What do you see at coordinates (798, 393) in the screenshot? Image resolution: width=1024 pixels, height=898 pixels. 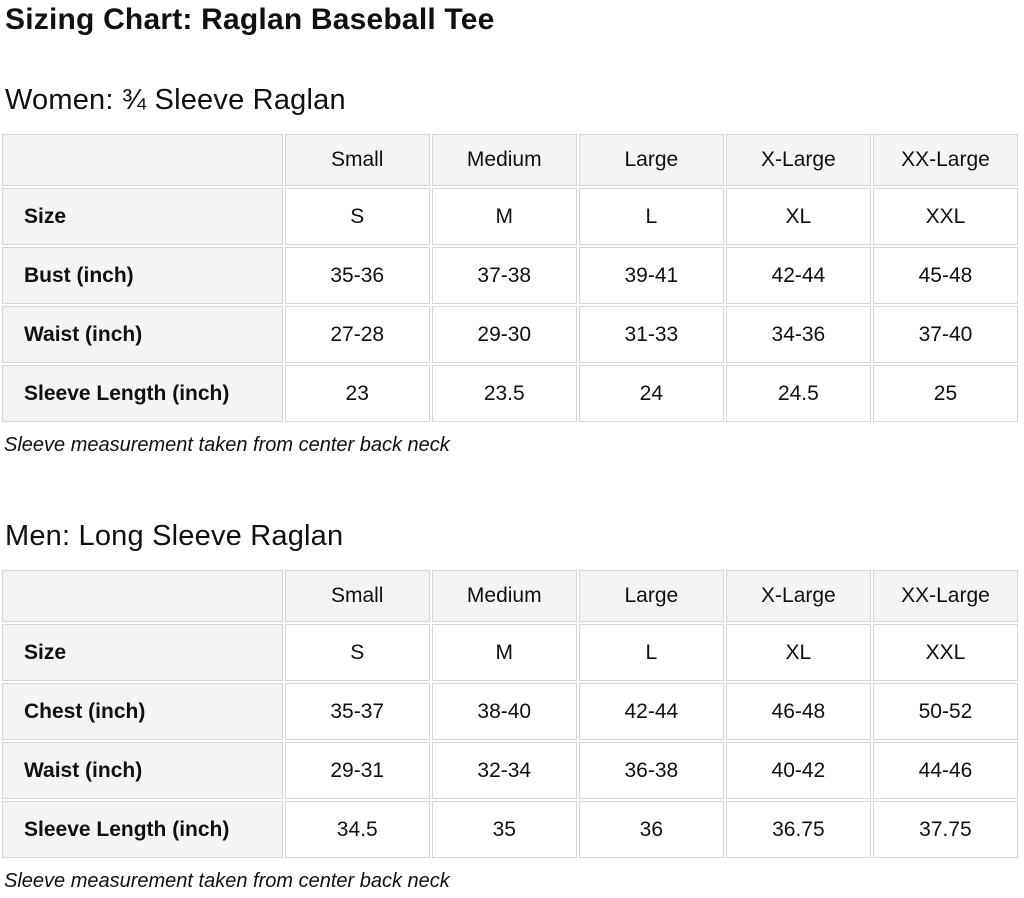 I see `table-cell: 24.5` at bounding box center [798, 393].